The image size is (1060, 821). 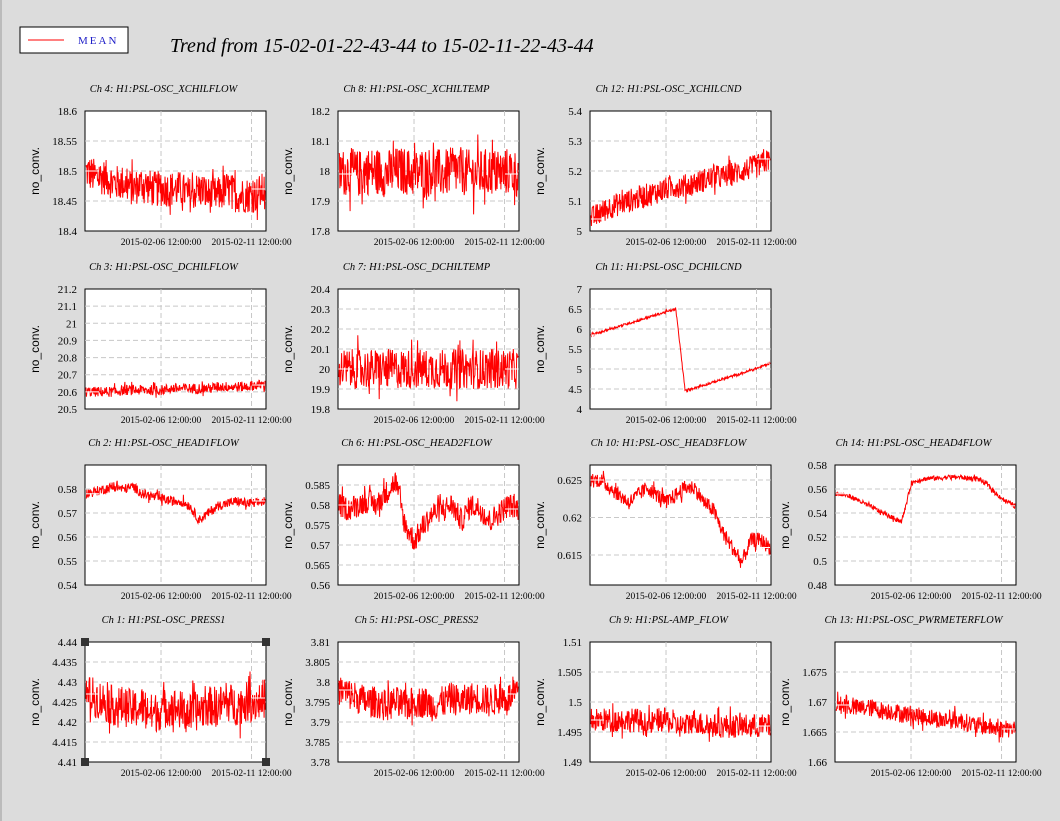 What do you see at coordinates (321, 763) in the screenshot?
I see `y-tick-label: 3.78` at bounding box center [321, 763].